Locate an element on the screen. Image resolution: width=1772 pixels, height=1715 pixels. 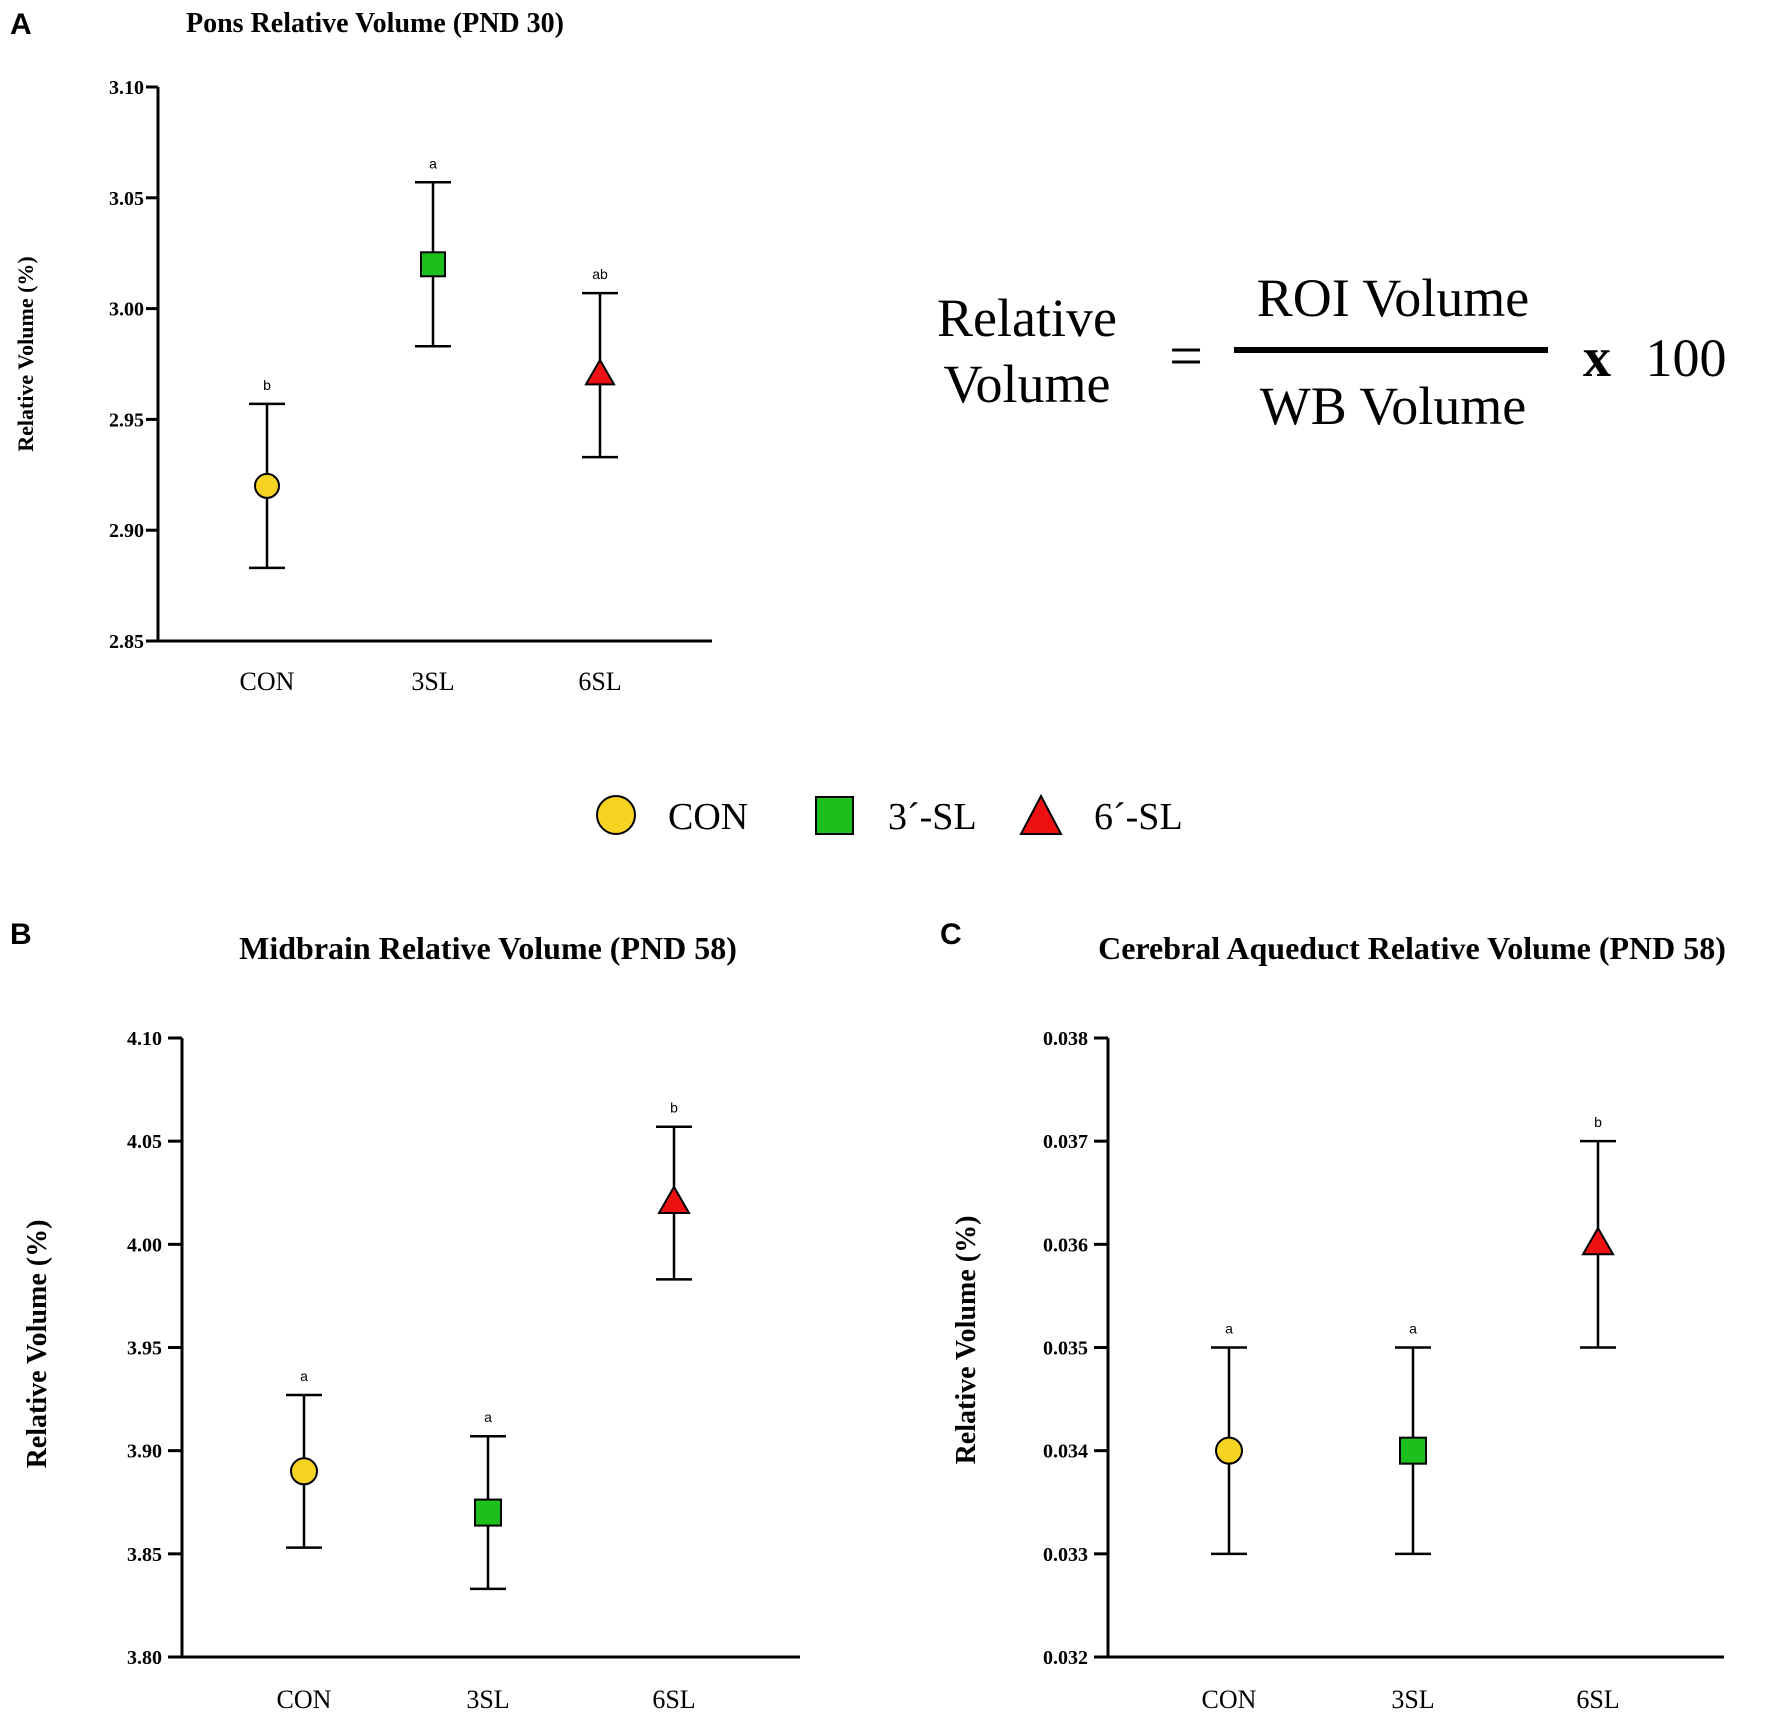
legend: CON 3´-SL 6´-SL is located at coordinates (889, 815).